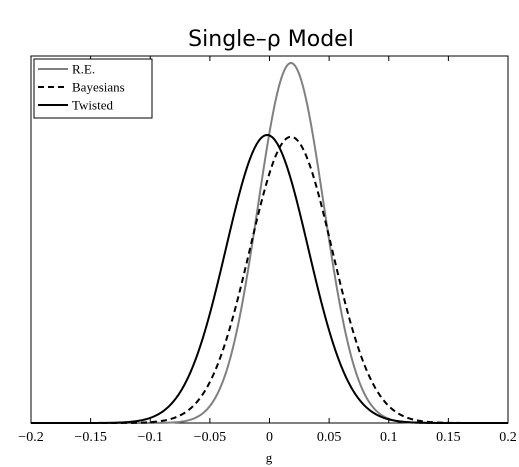 This screenshot has height=467, width=519. What do you see at coordinates (30, 437) in the screenshot?
I see `x-tick-label: −0.2` at bounding box center [30, 437].